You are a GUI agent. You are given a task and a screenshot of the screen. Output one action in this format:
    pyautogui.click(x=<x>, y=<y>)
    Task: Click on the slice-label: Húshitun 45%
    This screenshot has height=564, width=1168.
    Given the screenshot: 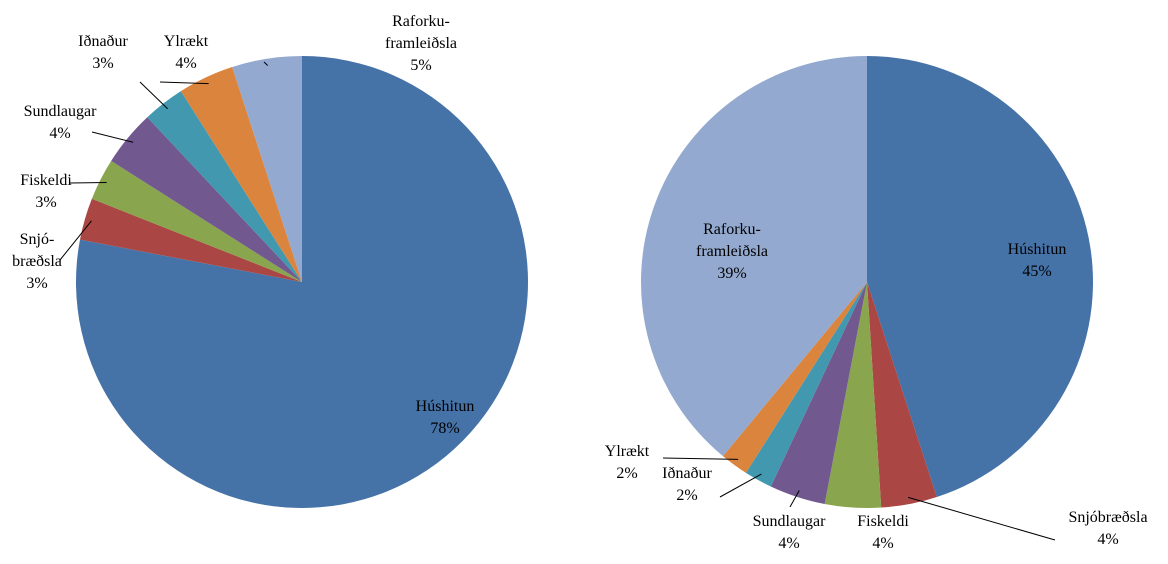 What is the action you would take?
    pyautogui.click(x=1037, y=260)
    